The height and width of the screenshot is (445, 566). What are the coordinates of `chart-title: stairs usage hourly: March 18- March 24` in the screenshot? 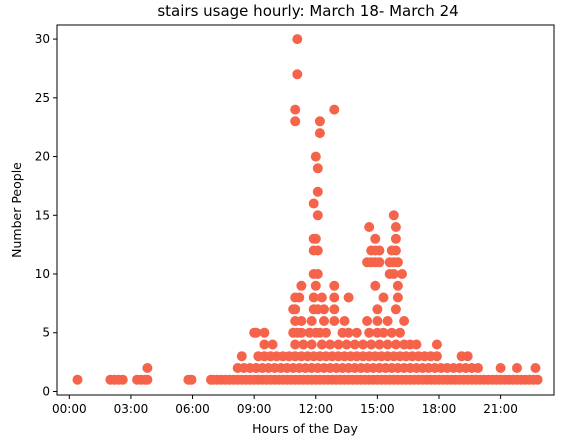 It's located at (307, 11).